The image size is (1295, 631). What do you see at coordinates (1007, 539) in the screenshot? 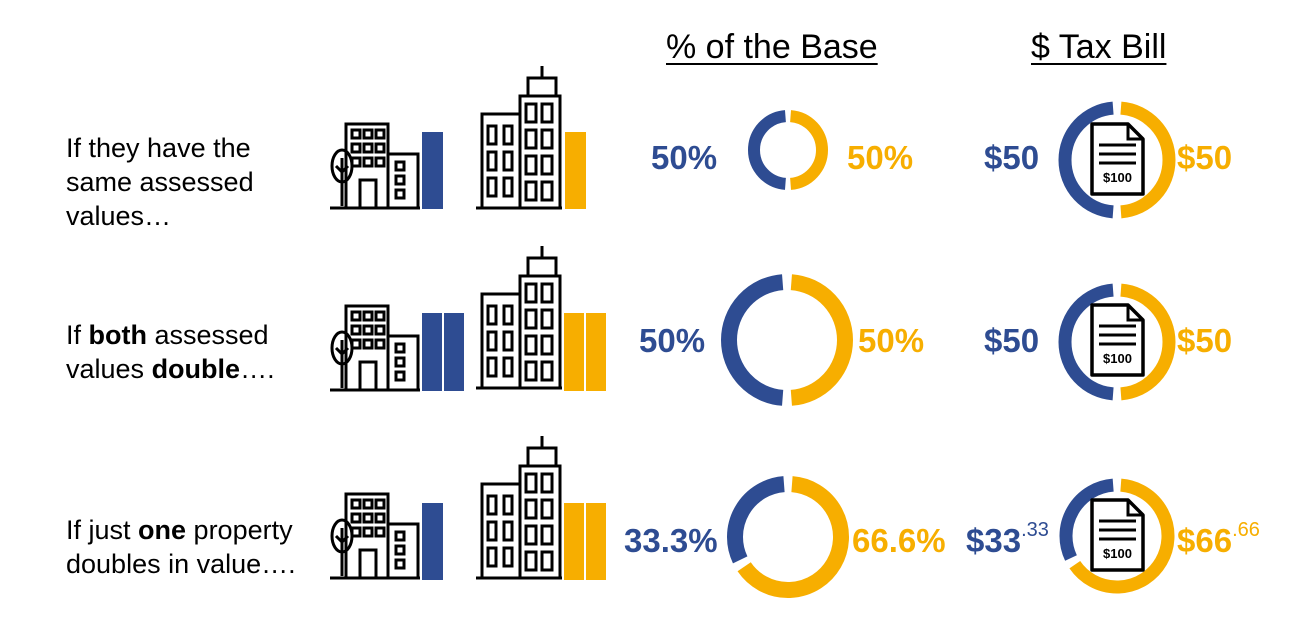
I see `tax-bill-left: $33.33` at bounding box center [1007, 539].